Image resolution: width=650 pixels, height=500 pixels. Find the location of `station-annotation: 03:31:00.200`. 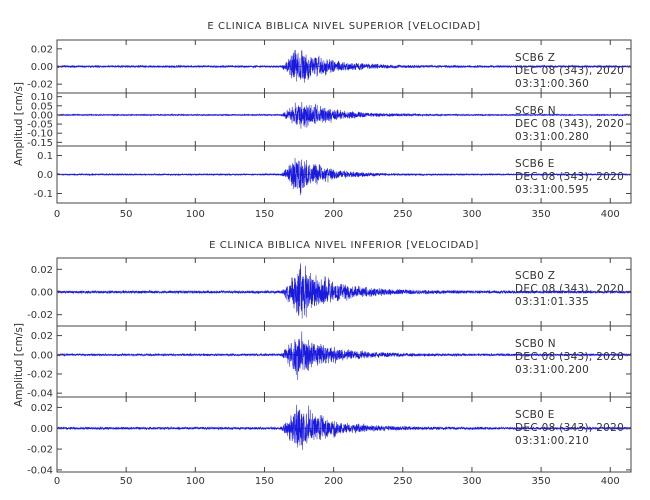

station-annotation: 03:31:00.200 is located at coordinates (552, 370).